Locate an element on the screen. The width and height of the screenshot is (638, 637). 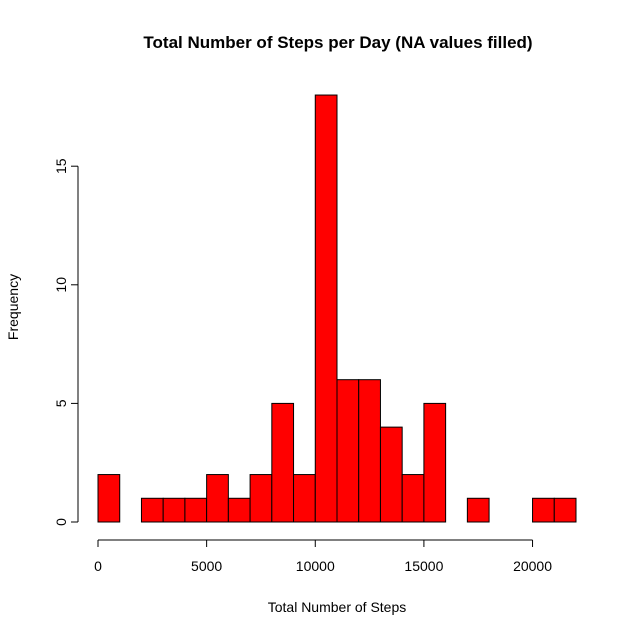
x-tick-label: 0 is located at coordinates (98, 566).